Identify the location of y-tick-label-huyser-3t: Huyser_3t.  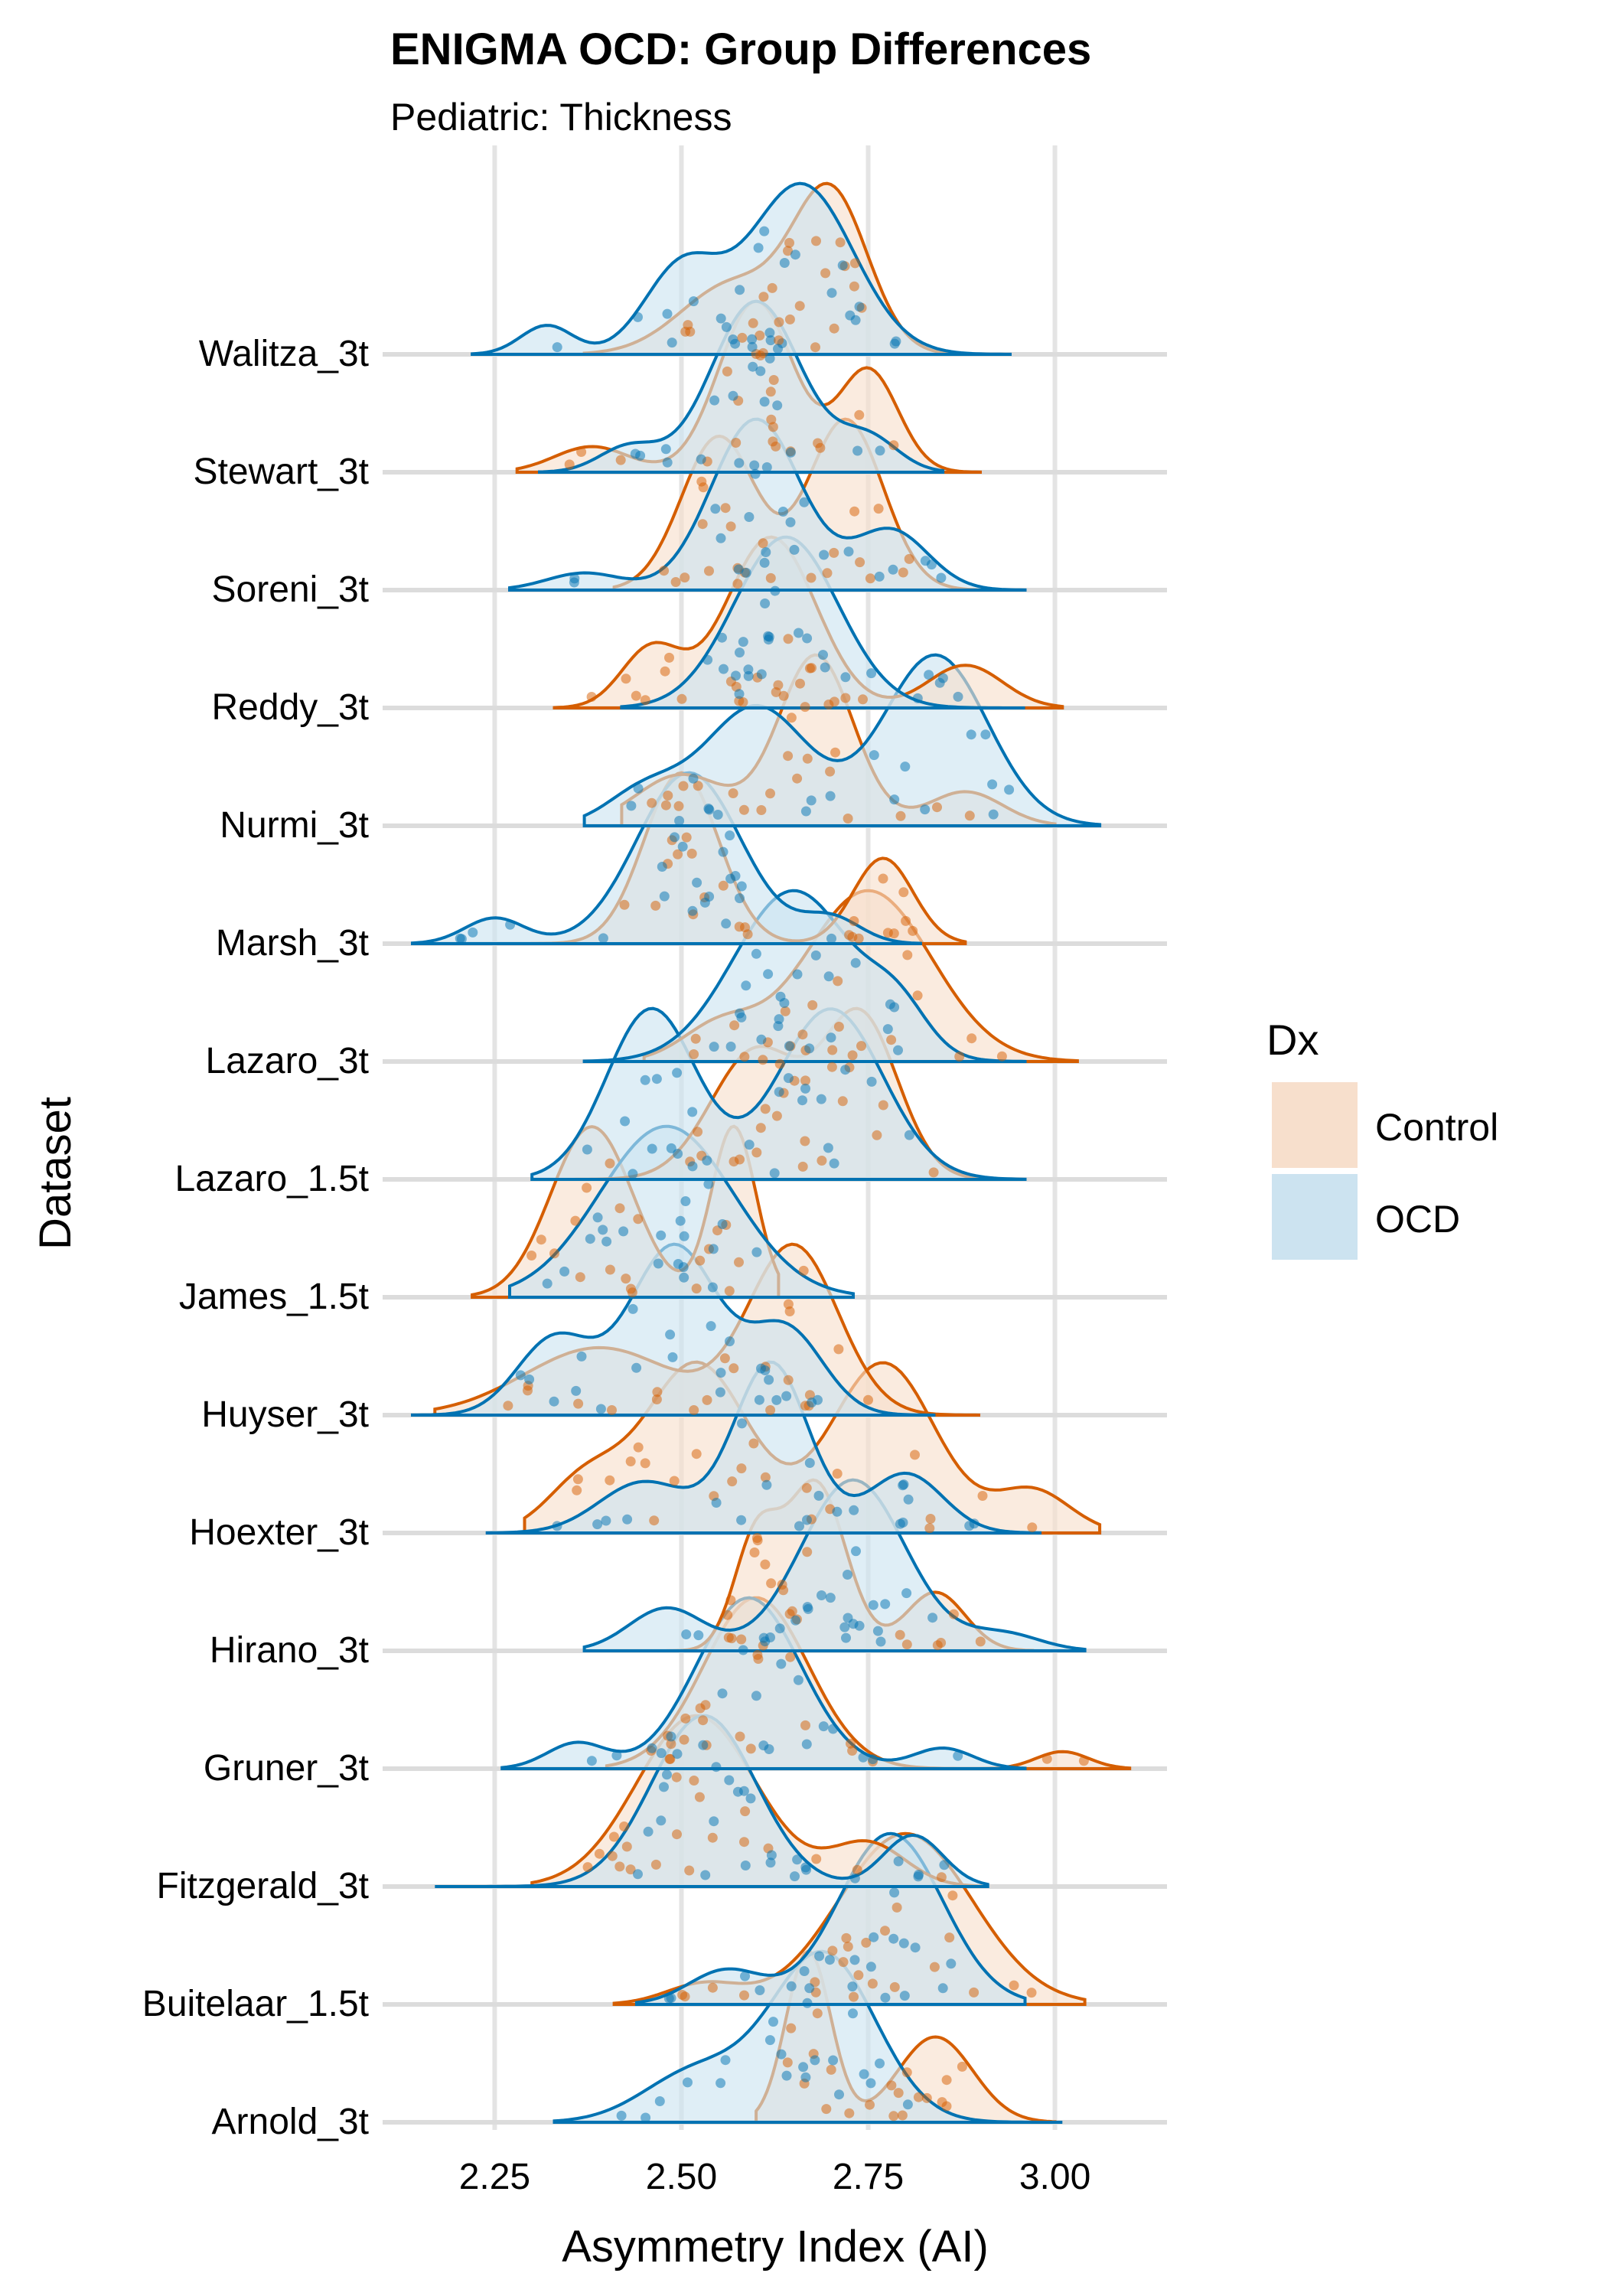
(285, 1414).